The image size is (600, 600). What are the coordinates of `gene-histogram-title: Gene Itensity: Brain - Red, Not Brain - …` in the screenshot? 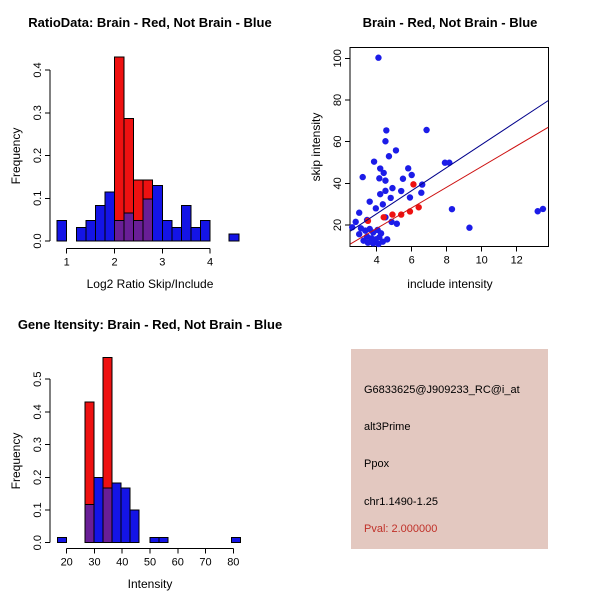 It's located at (150, 324).